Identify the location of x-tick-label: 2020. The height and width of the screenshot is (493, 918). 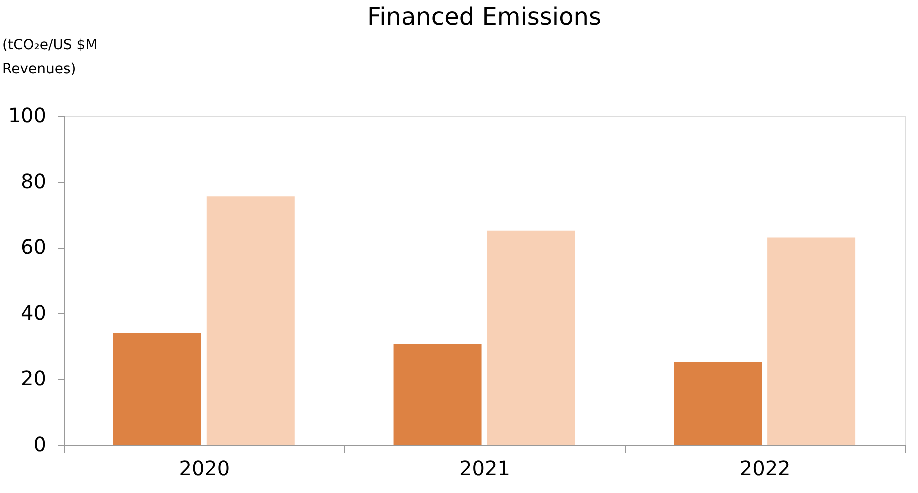
(204, 468).